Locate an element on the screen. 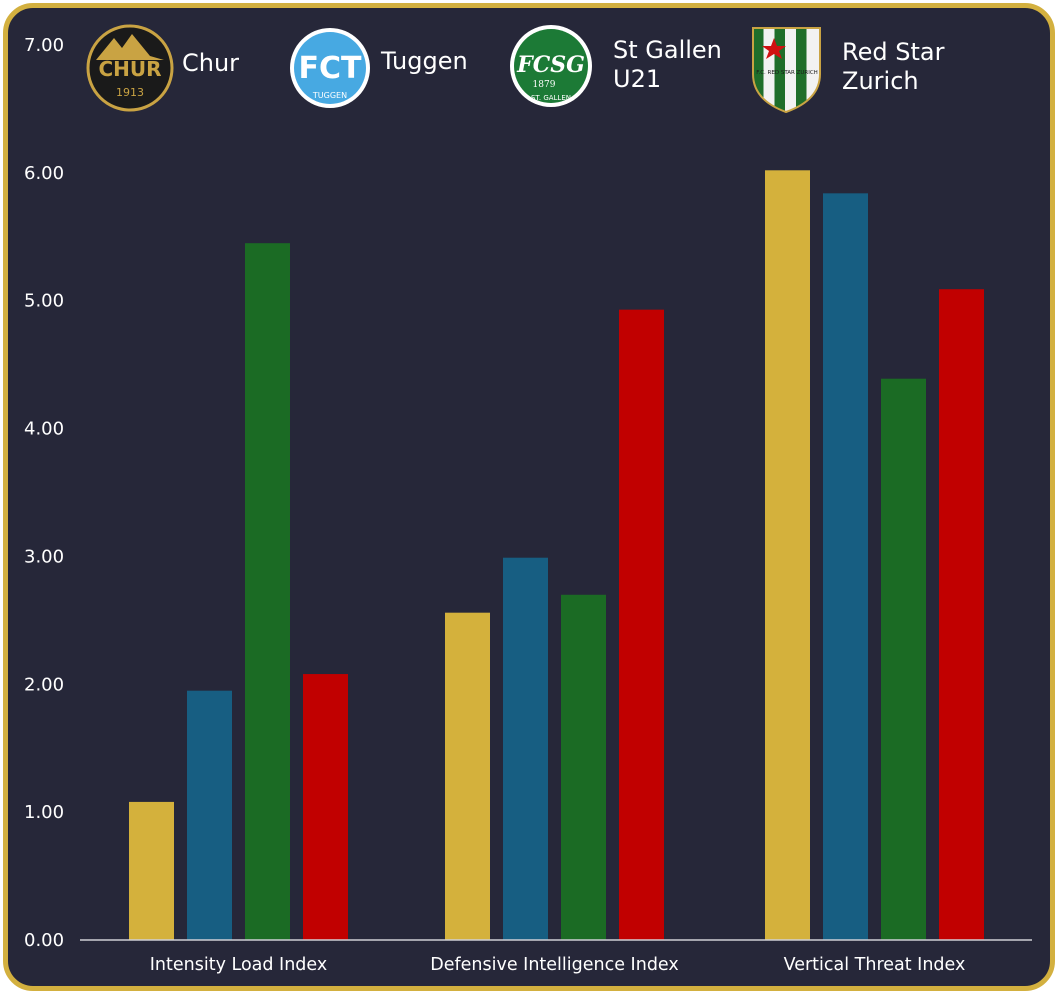 This screenshot has height=994, width=1058. legend-item-tuggen: FCT TUGGEN Tuggen is located at coordinates (379, 68).